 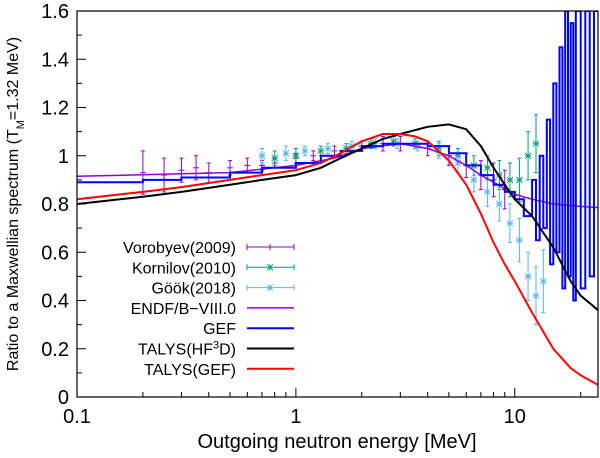 What do you see at coordinates (336, 442) in the screenshot?
I see `x-axis-label: Outgoing neutron energy [MeV]` at bounding box center [336, 442].